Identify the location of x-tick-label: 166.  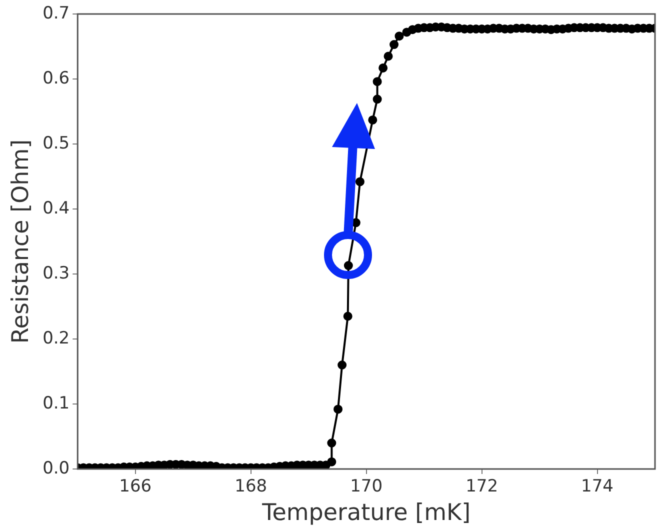
(135, 486).